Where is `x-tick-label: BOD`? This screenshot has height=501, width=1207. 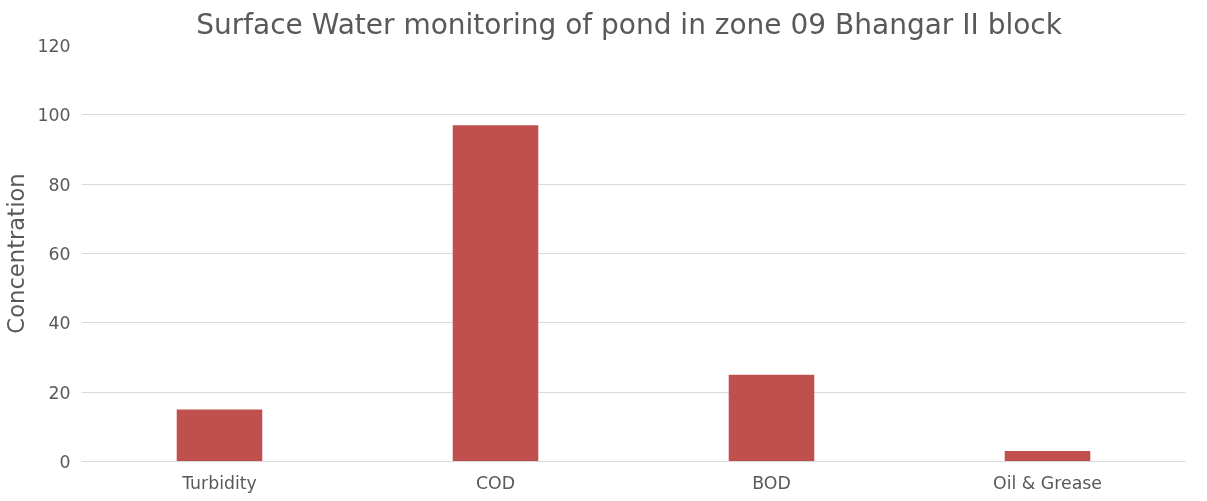
x-tick-label: BOD is located at coordinates (771, 482).